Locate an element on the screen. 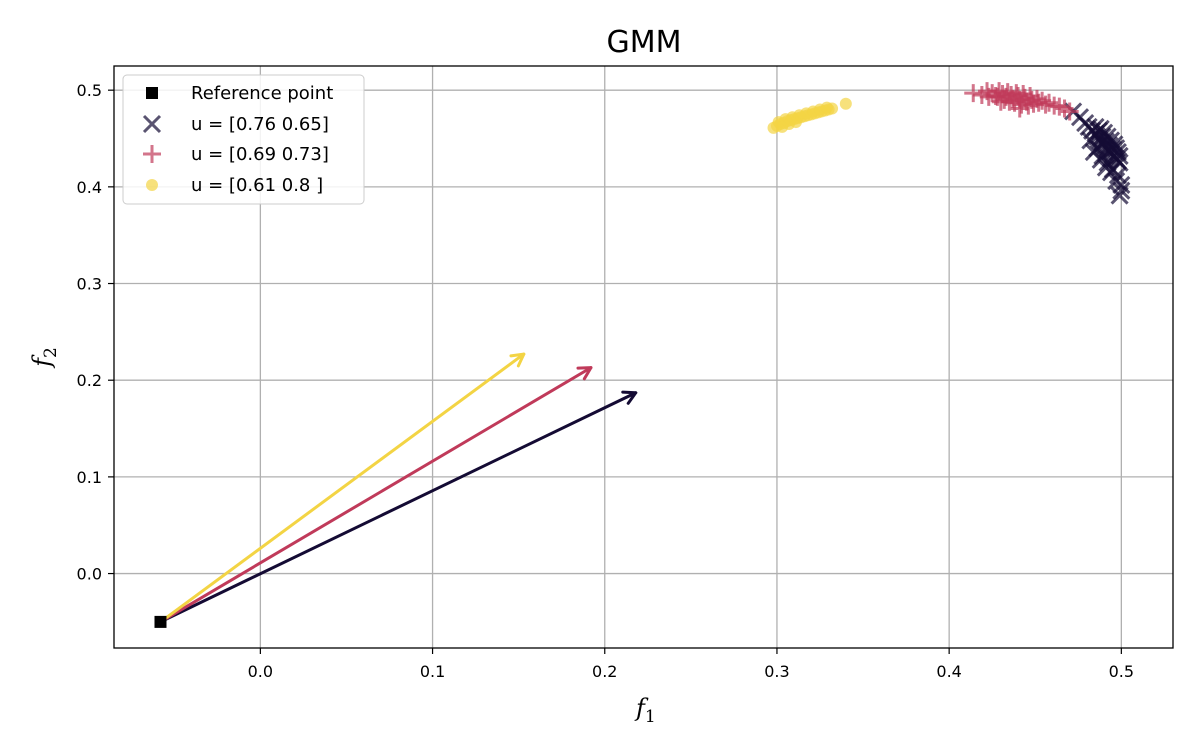  legend-marker-reference is located at coordinates (152, 93).